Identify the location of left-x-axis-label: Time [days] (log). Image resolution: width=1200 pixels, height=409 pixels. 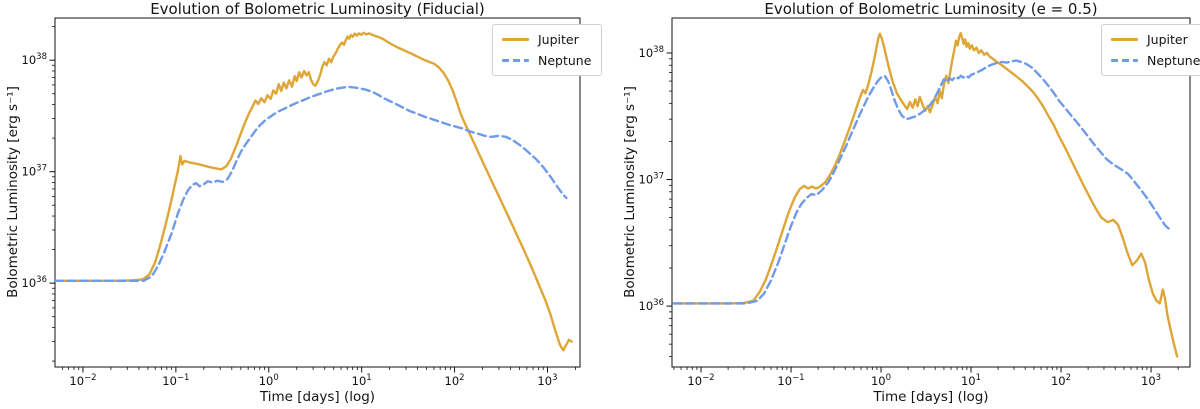
(317, 397).